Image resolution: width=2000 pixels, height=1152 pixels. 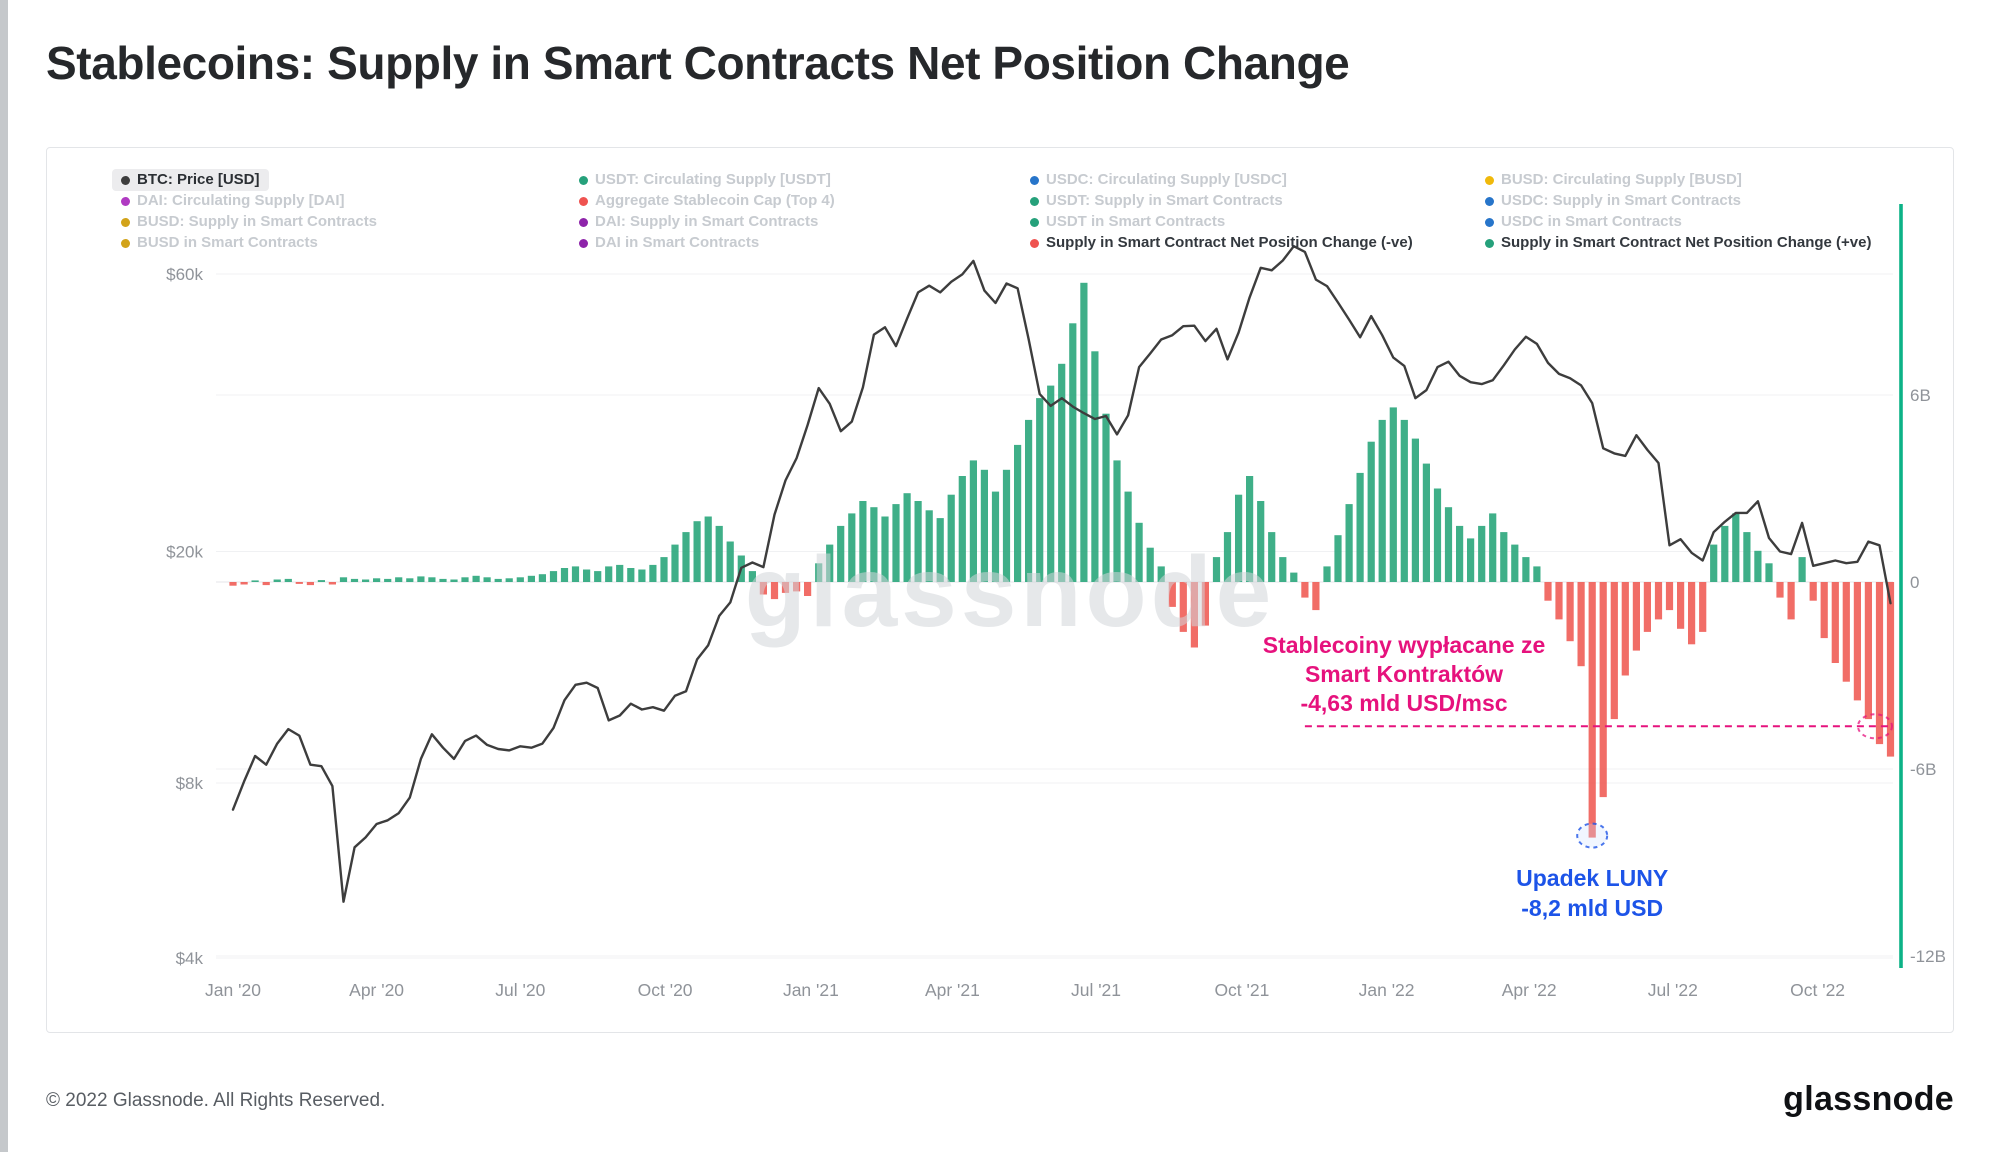 What do you see at coordinates (1529, 990) in the screenshot?
I see `svg-text: Apr '22` at bounding box center [1529, 990].